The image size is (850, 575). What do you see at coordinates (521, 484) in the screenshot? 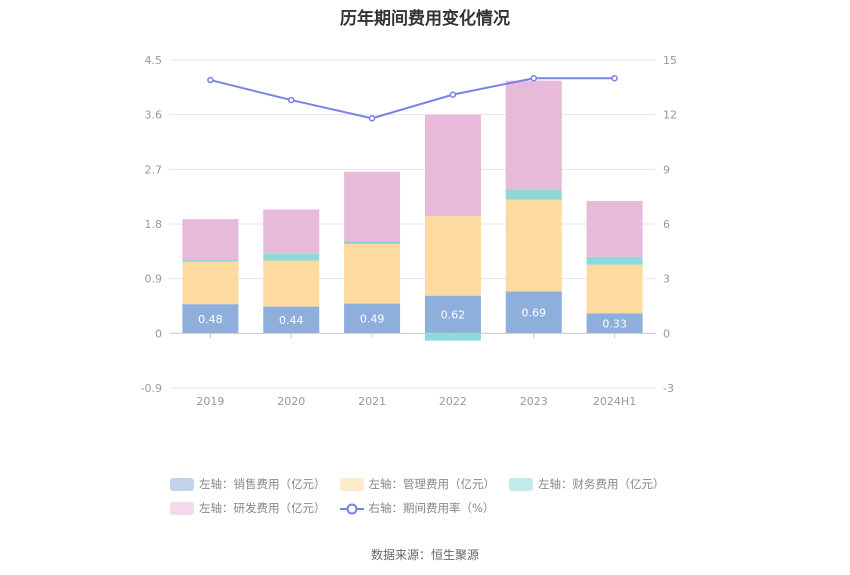
I see `legend-swatch-finance` at bounding box center [521, 484].